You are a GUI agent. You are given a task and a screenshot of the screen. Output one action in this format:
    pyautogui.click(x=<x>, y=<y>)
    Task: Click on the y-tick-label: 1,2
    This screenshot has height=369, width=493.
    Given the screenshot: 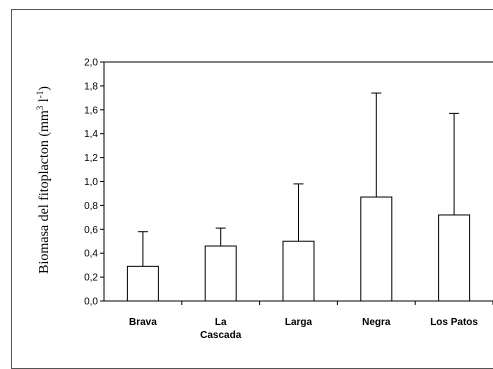 What is the action you would take?
    pyautogui.click(x=91, y=158)
    